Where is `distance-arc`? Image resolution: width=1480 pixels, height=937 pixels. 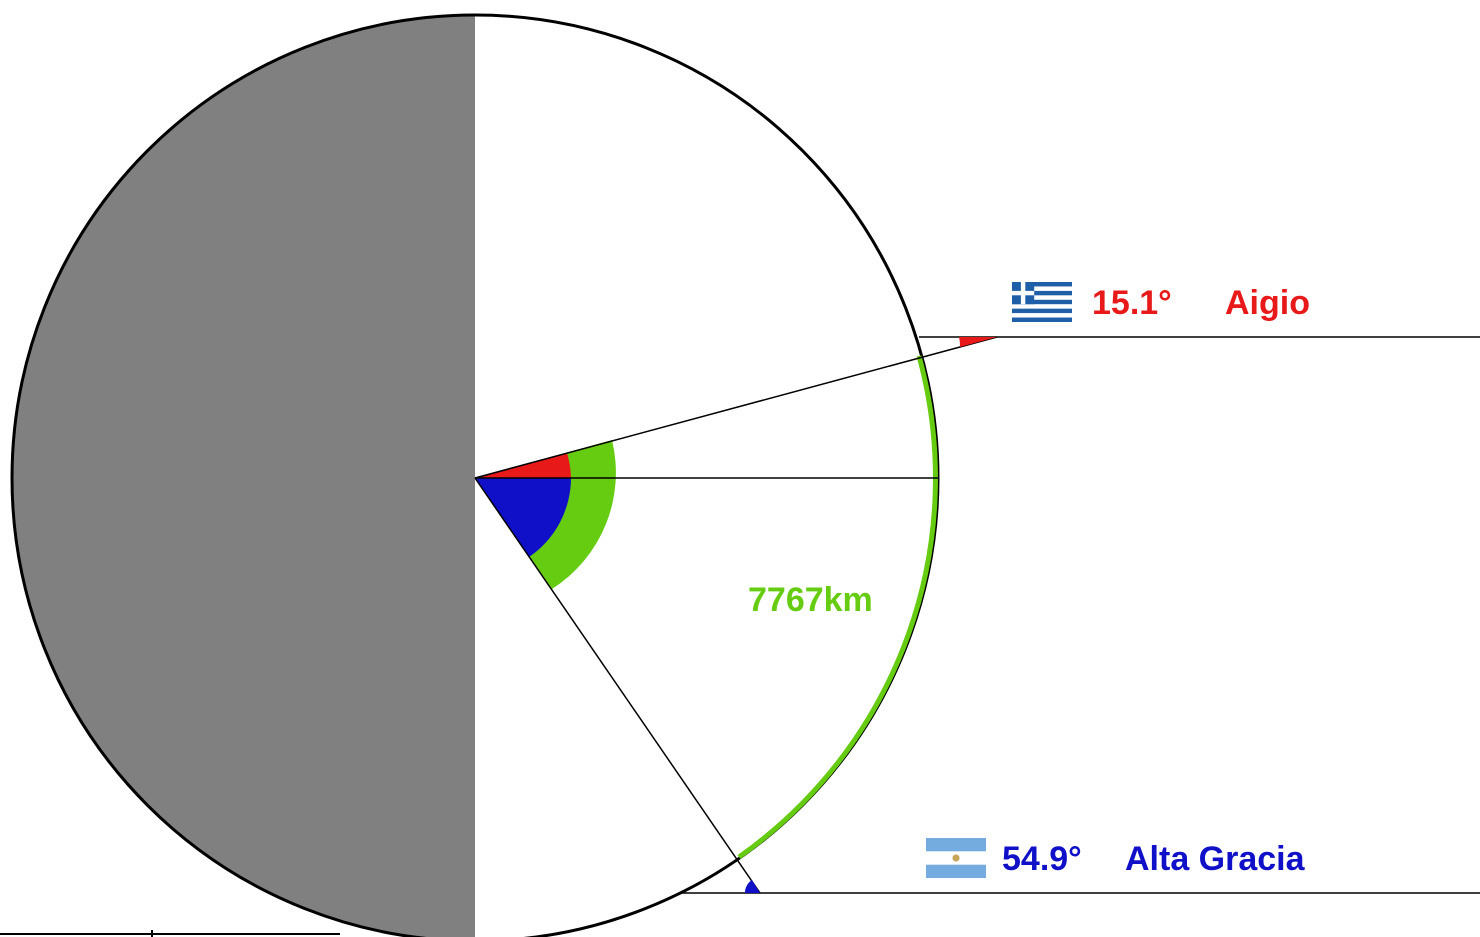 distance-arc is located at coordinates (837, 607).